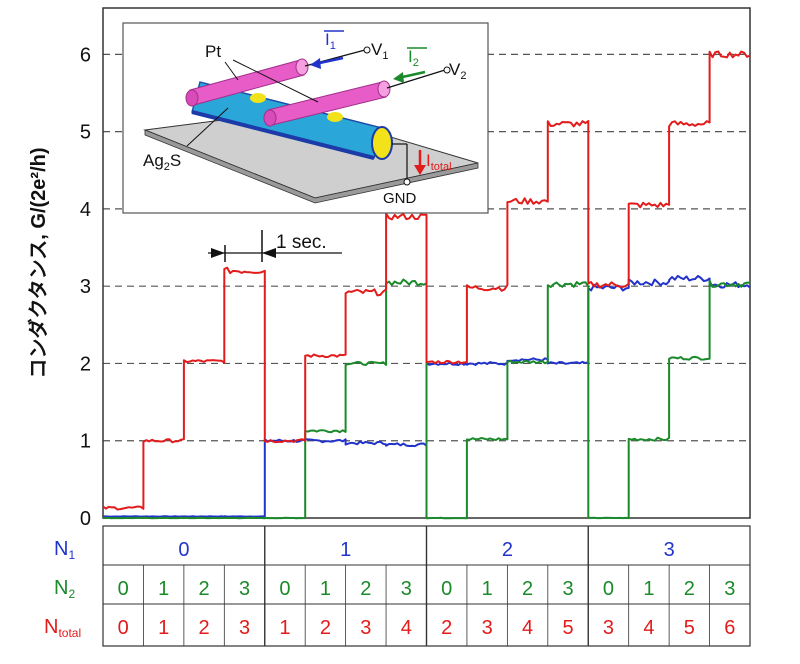 The image size is (800, 664). Describe the element at coordinates (62, 628) in the screenshot. I see `row-label-ntotal: Ntotal` at that location.